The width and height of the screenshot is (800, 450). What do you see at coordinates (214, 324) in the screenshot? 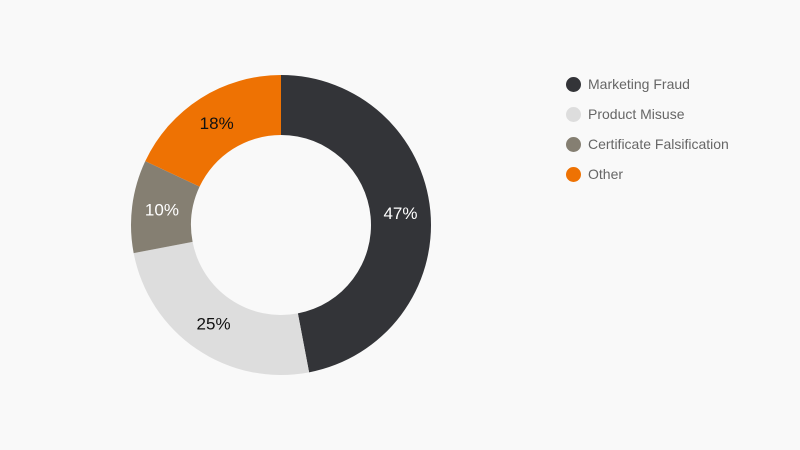
I see `slice-label-product-misuse: 25%` at bounding box center [214, 324].